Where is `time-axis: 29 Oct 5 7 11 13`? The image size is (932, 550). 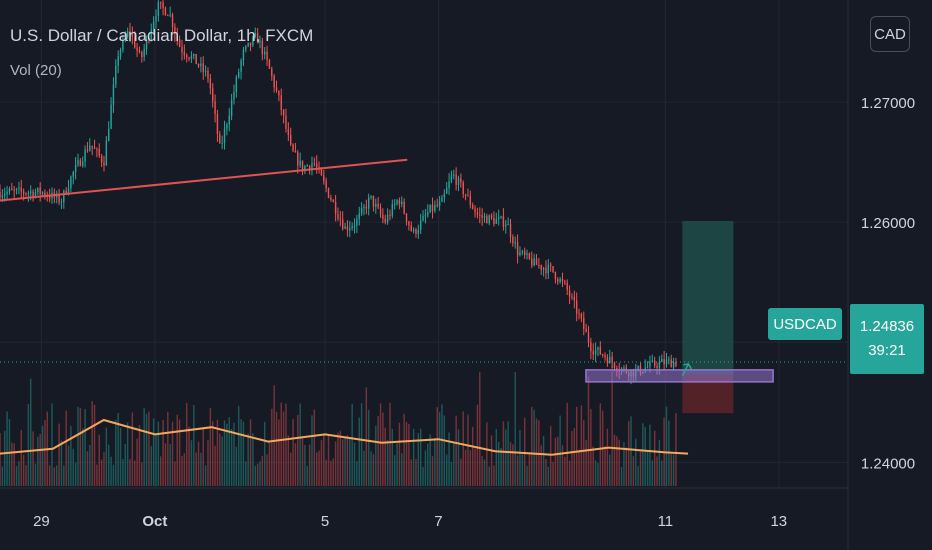 time-axis: 29 Oct 5 7 11 13 is located at coordinates (410, 521).